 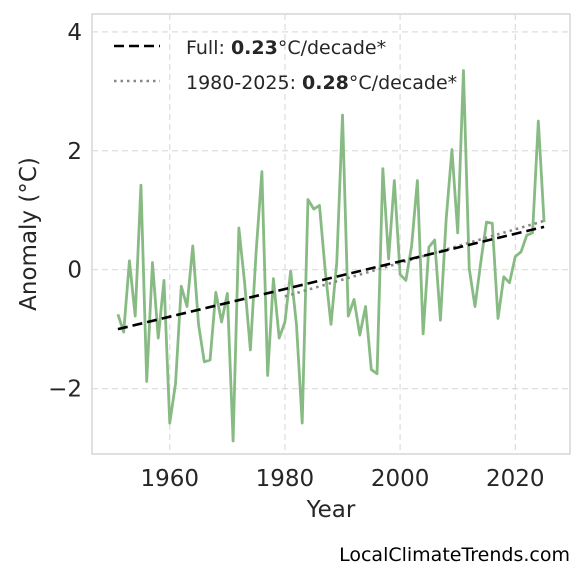 I want to click on x-tick-label: 1980, so click(x=285, y=479).